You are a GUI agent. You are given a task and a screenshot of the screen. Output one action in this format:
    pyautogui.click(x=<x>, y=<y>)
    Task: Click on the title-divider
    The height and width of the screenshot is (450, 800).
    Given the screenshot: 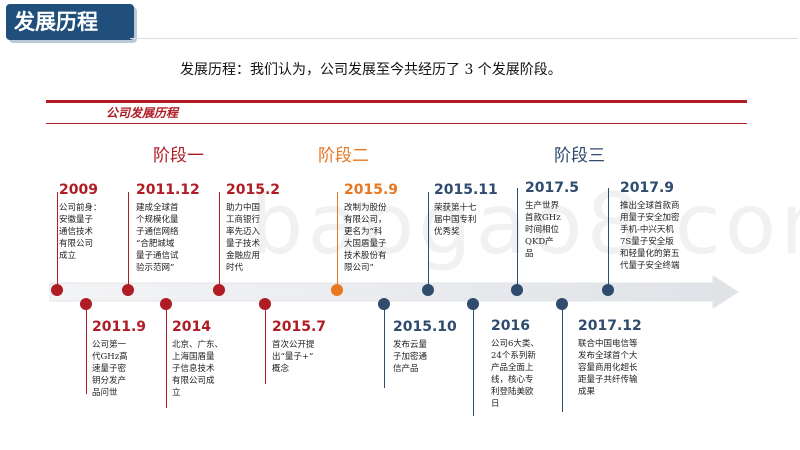 What is the action you would take?
    pyautogui.click(x=464, y=38)
    